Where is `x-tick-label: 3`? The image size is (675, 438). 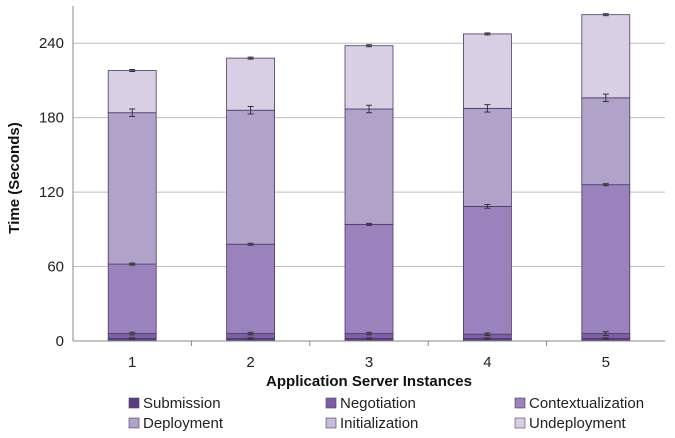 x-tick-label: 3 is located at coordinates (369, 362).